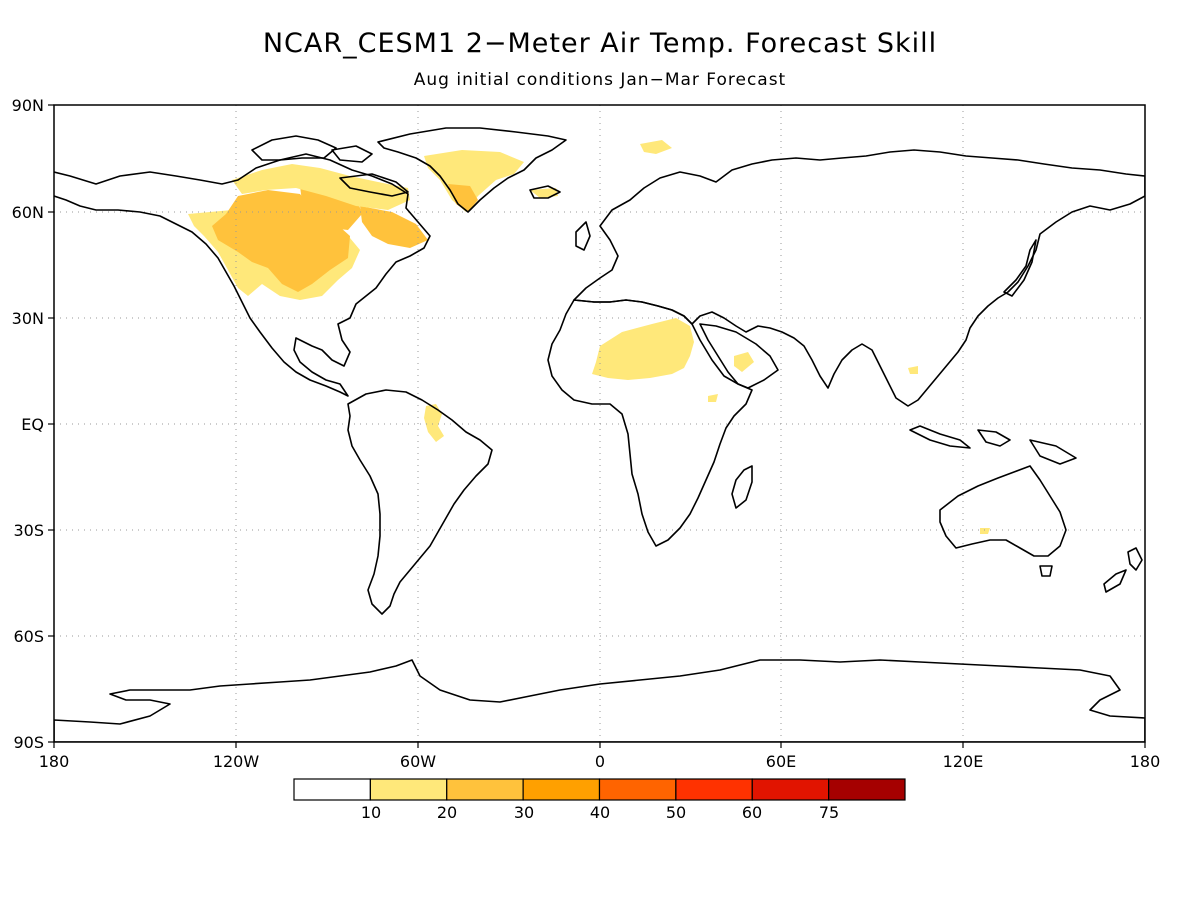  I want to click on lat-label: 60N, so click(28, 212).